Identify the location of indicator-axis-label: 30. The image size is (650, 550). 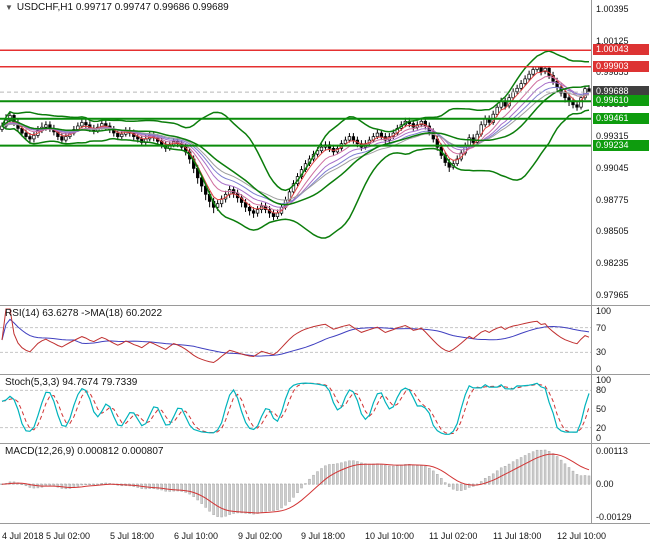
(601, 352).